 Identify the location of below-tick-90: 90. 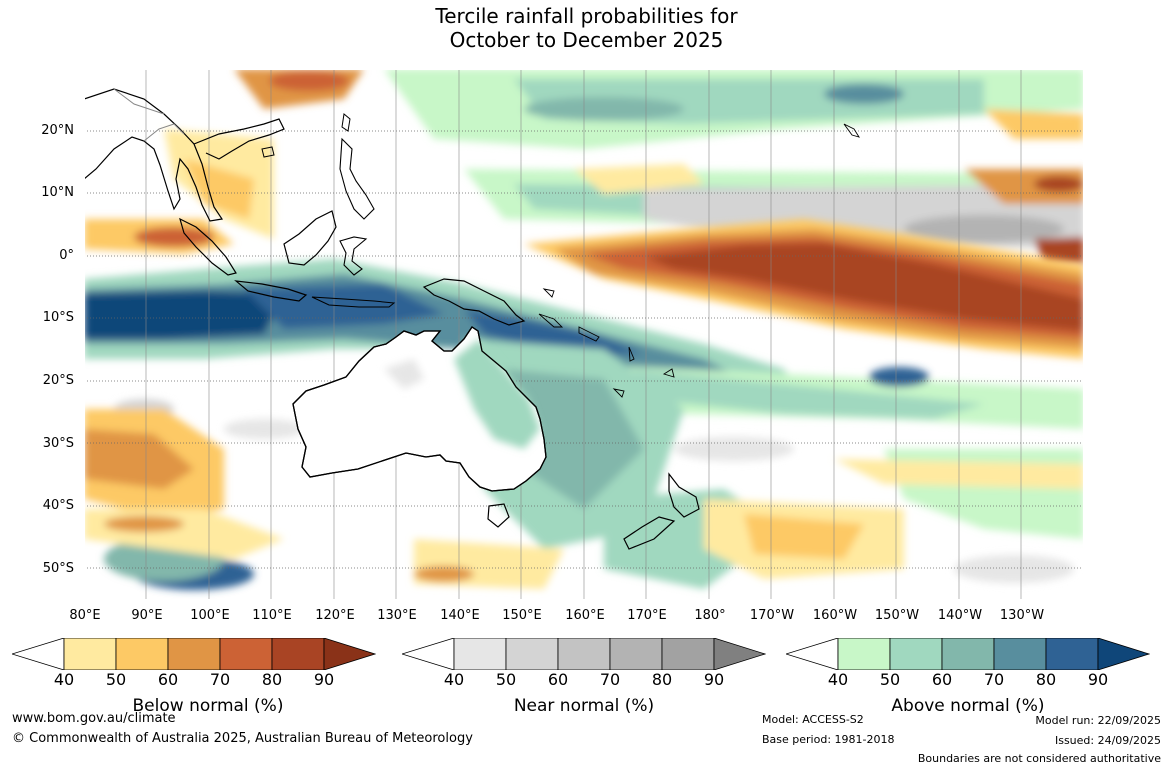
(324, 679).